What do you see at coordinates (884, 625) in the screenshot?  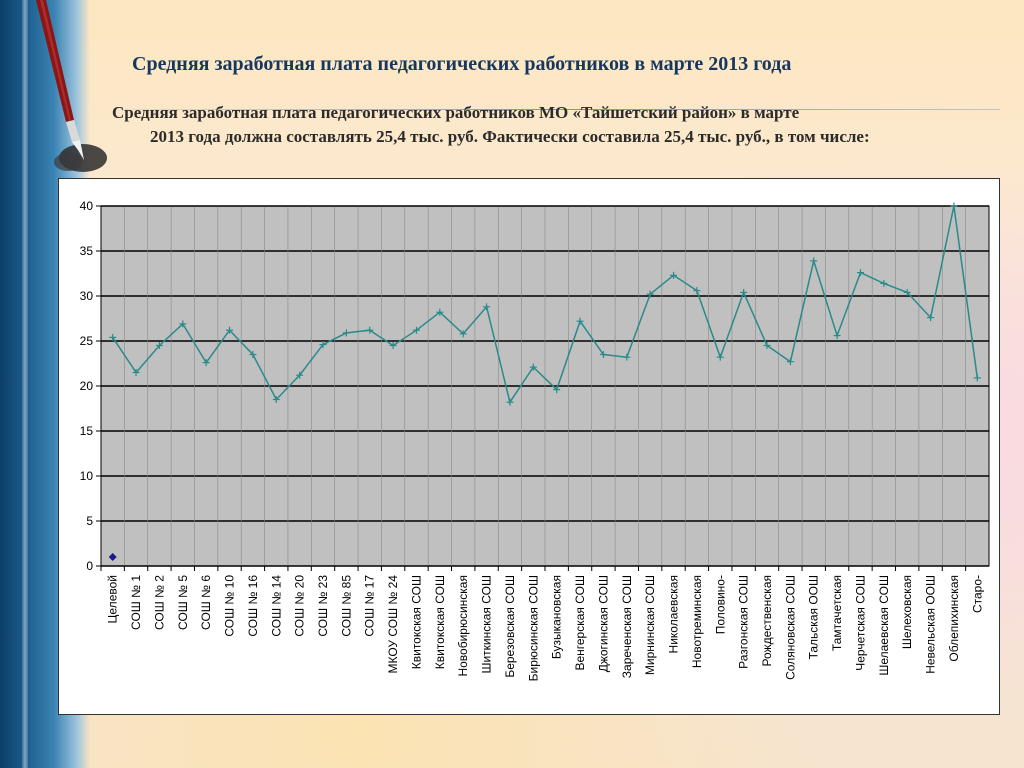 I see `x-tick-label: Шелаевская СОШ` at bounding box center [884, 625].